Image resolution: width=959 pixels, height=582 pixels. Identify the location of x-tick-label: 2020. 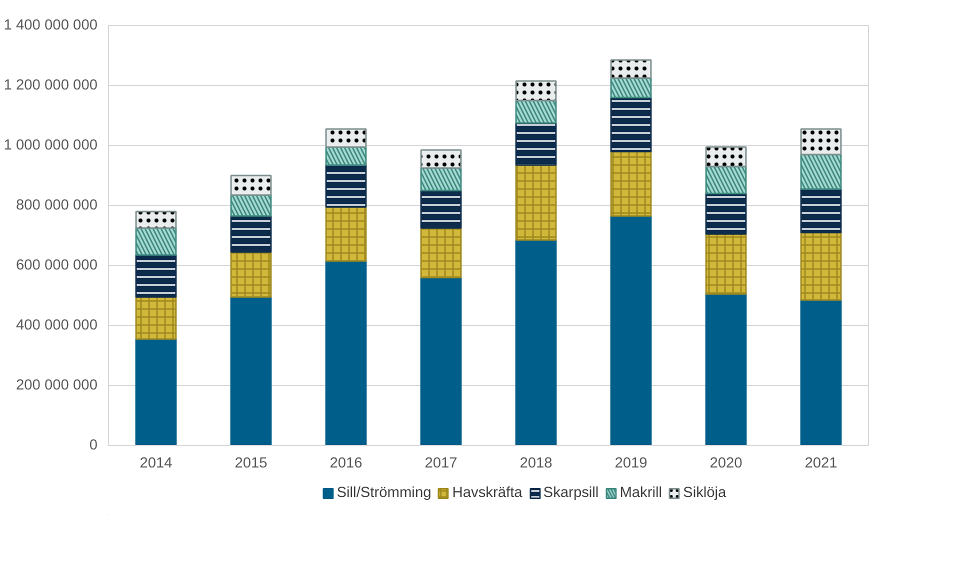
(726, 464).